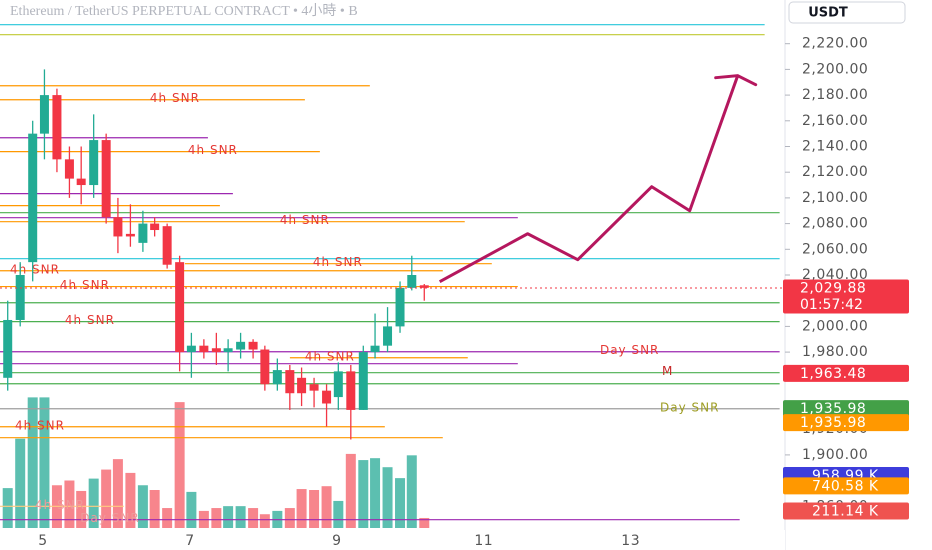  I want to click on x-tick-label: 7, so click(189, 541).